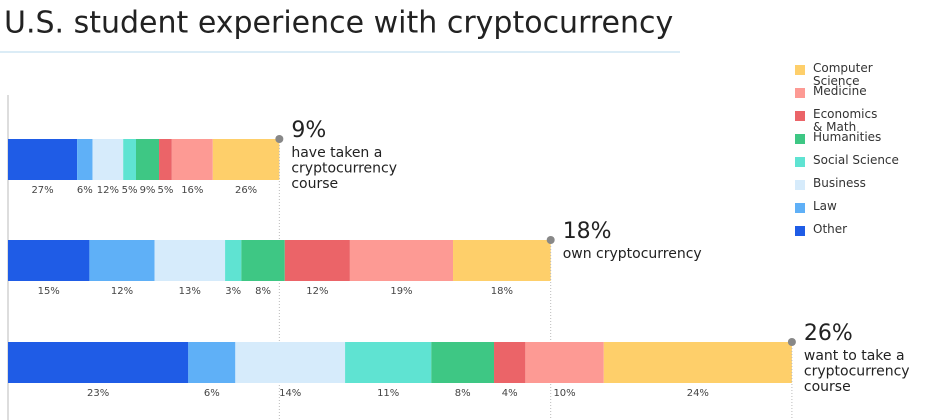 This screenshot has width=945, height=420. I want to click on caption: have taken a, so click(336, 153).